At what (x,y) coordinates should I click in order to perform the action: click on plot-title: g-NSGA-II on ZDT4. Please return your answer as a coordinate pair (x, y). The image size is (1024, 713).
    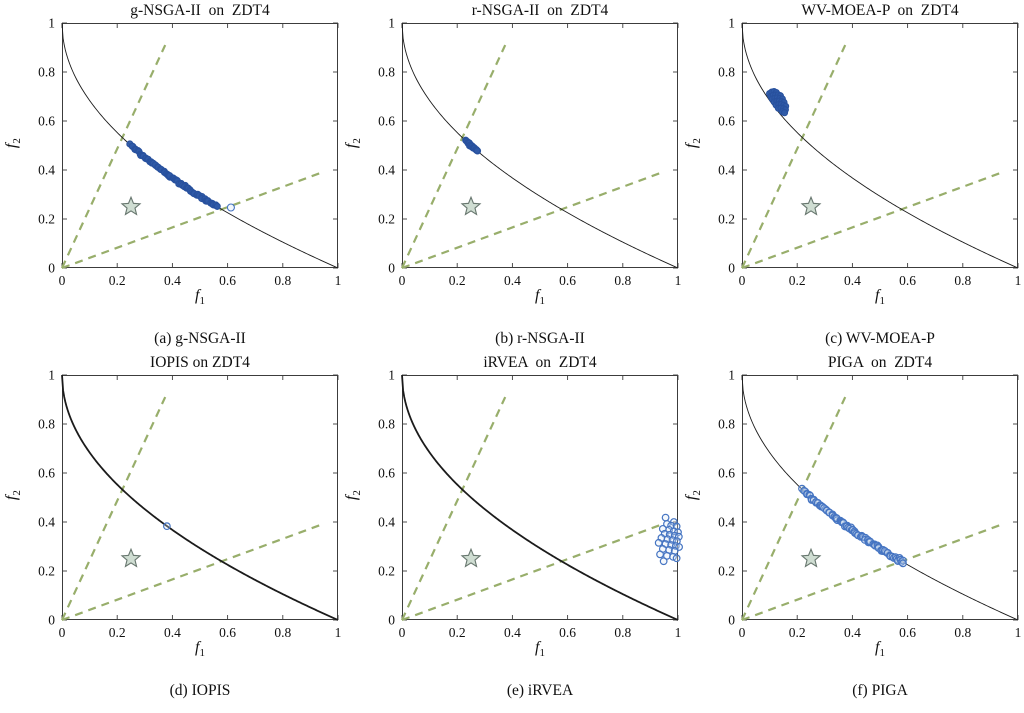
    Looking at the image, I should click on (200, 10).